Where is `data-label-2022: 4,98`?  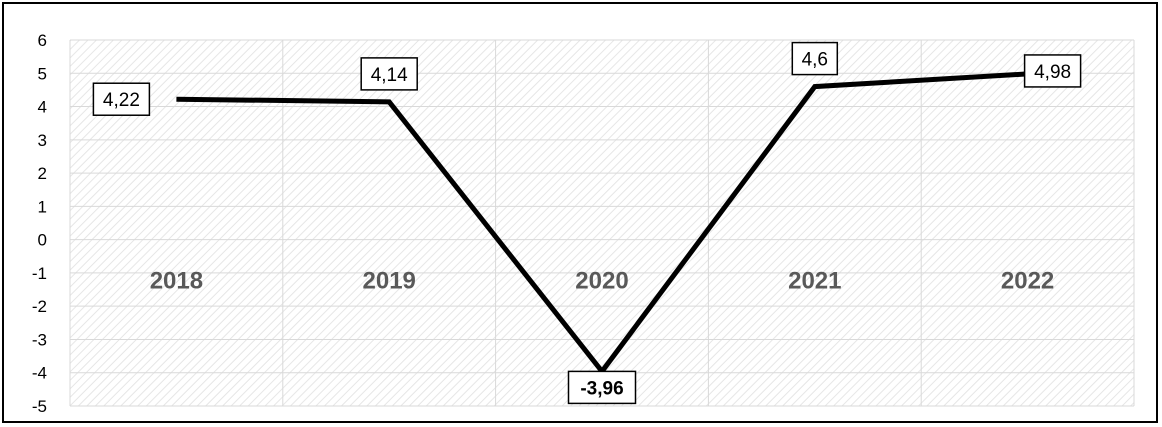
data-label-2022: 4,98 is located at coordinates (1052, 71).